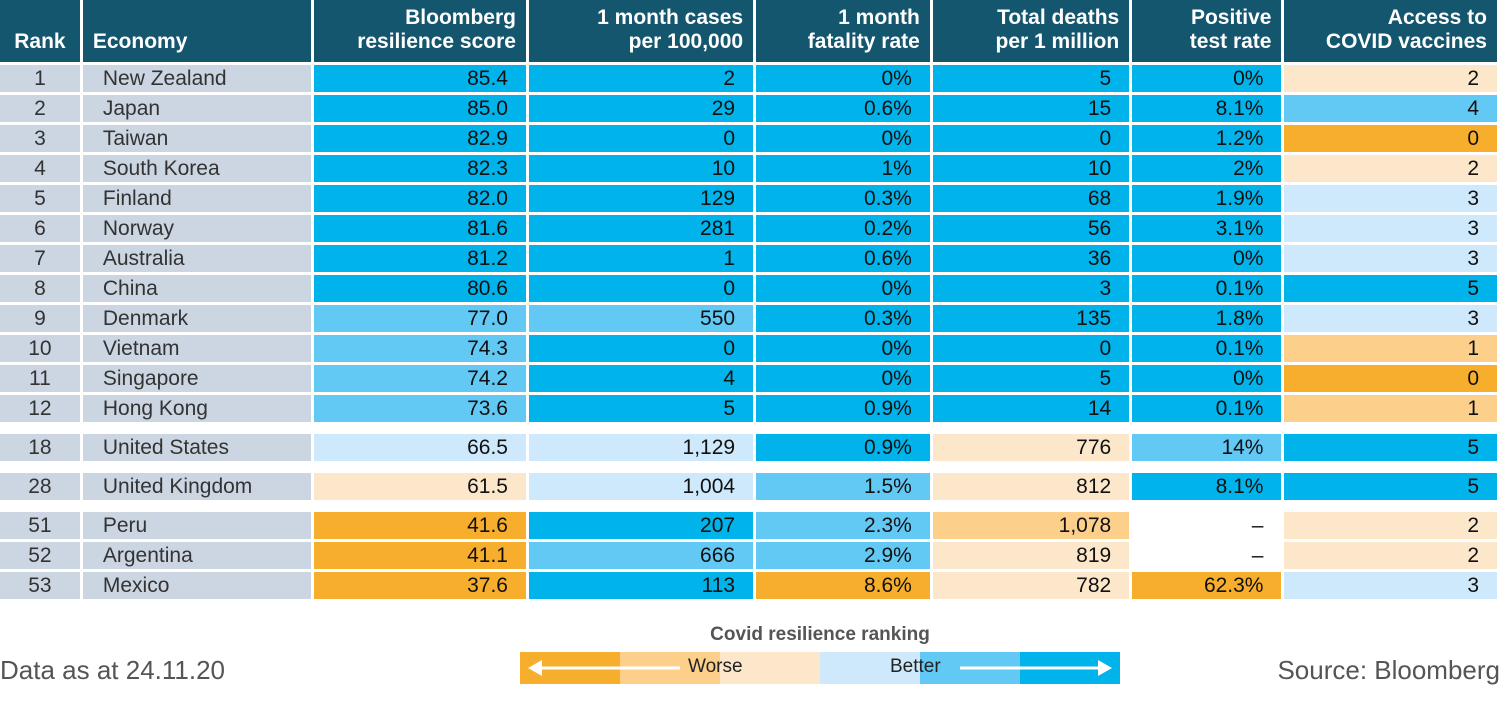  I want to click on column-header: Access to COVID vaccines, so click(1390, 31).